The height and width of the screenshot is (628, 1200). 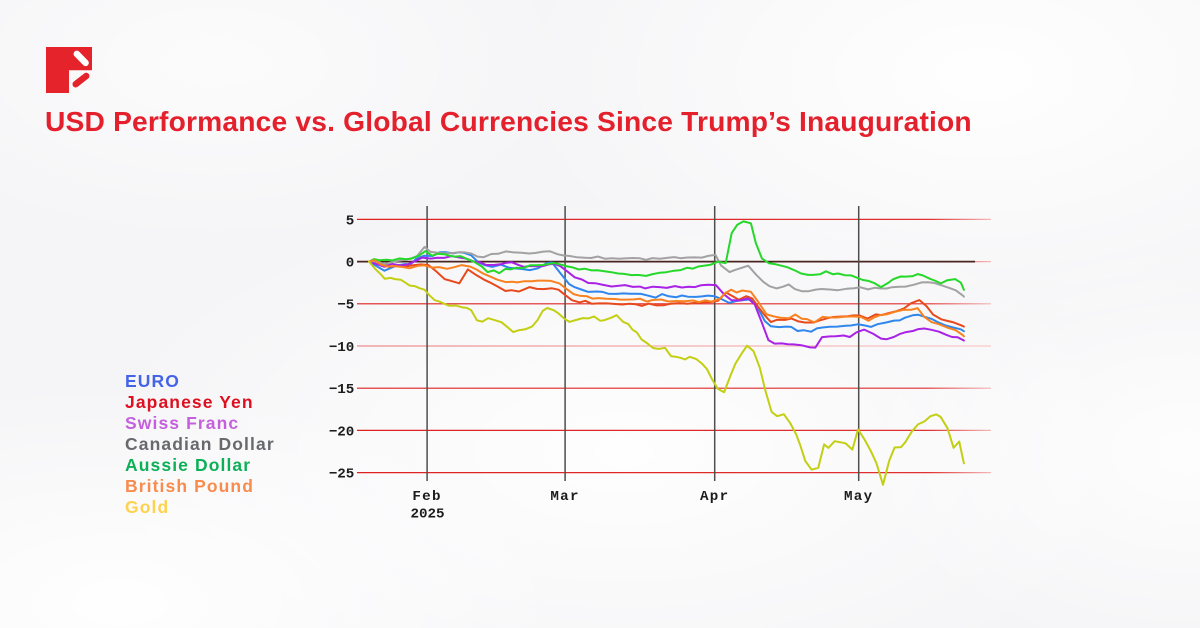 What do you see at coordinates (342, 432) in the screenshot?
I see `svg-text: −20` at bounding box center [342, 432].